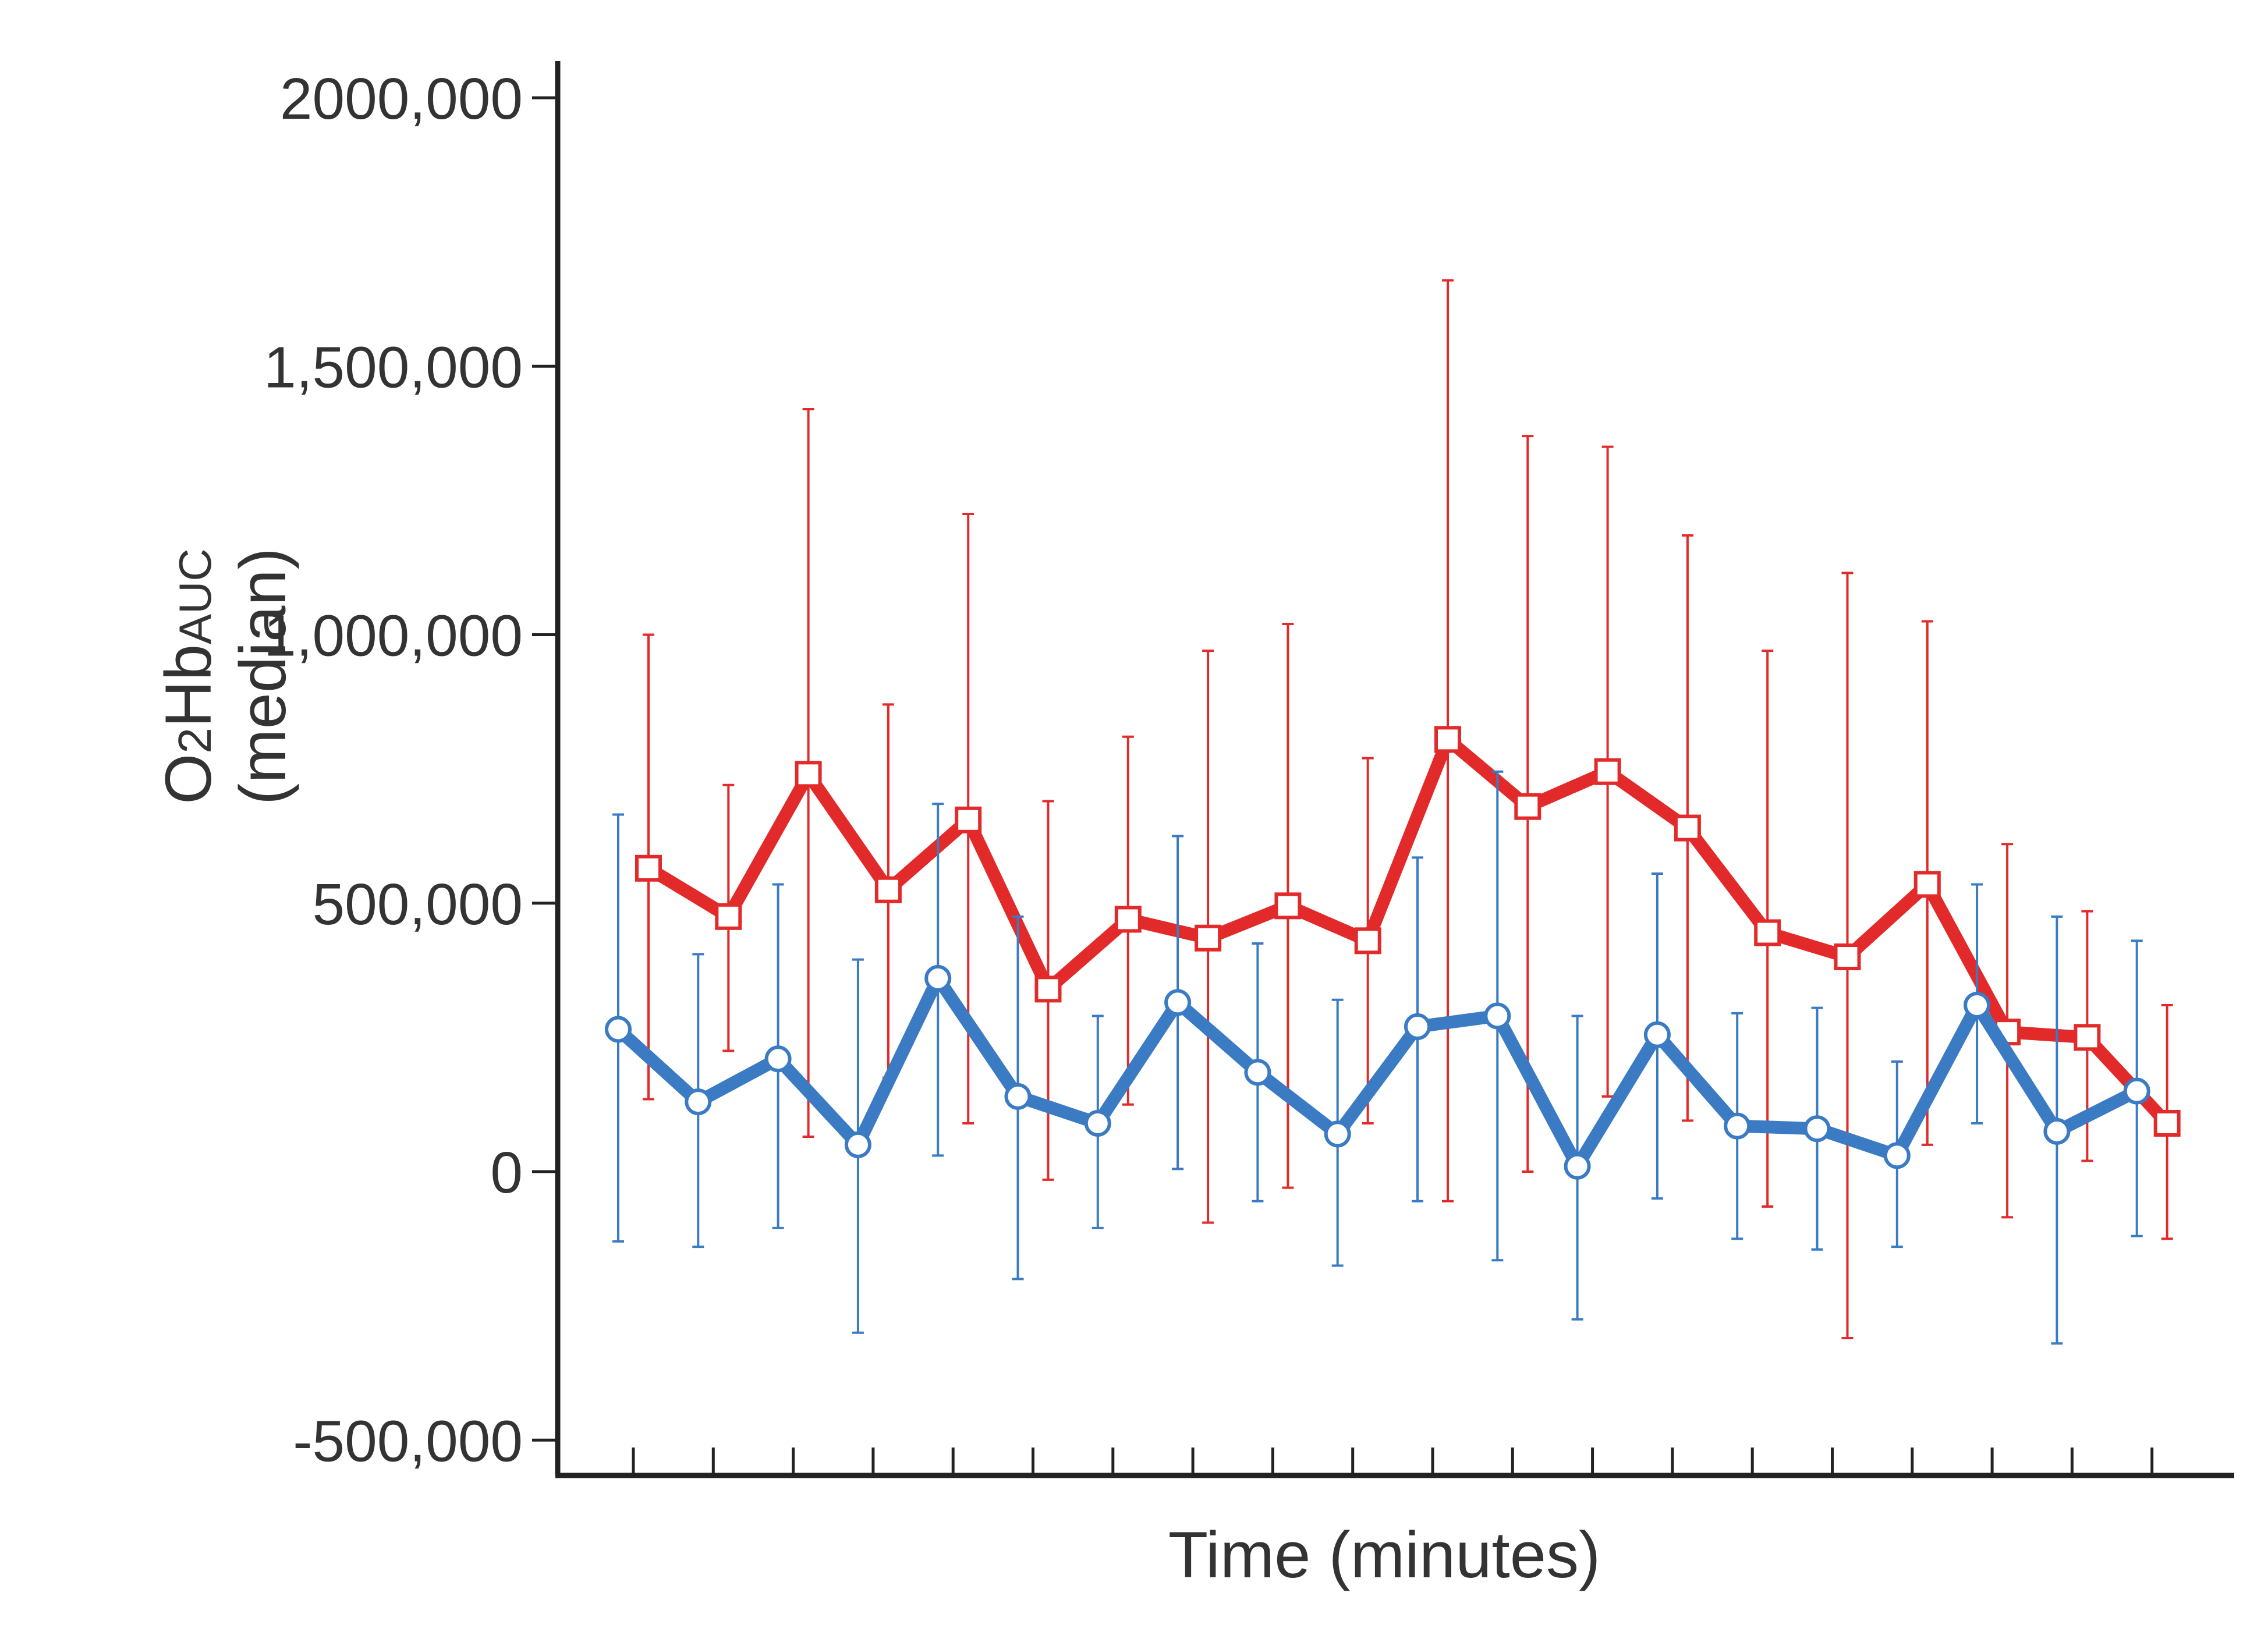 The height and width of the screenshot is (1639, 2268). I want to click on y-axis-title: O2HbAUC (median), so click(225, 676).